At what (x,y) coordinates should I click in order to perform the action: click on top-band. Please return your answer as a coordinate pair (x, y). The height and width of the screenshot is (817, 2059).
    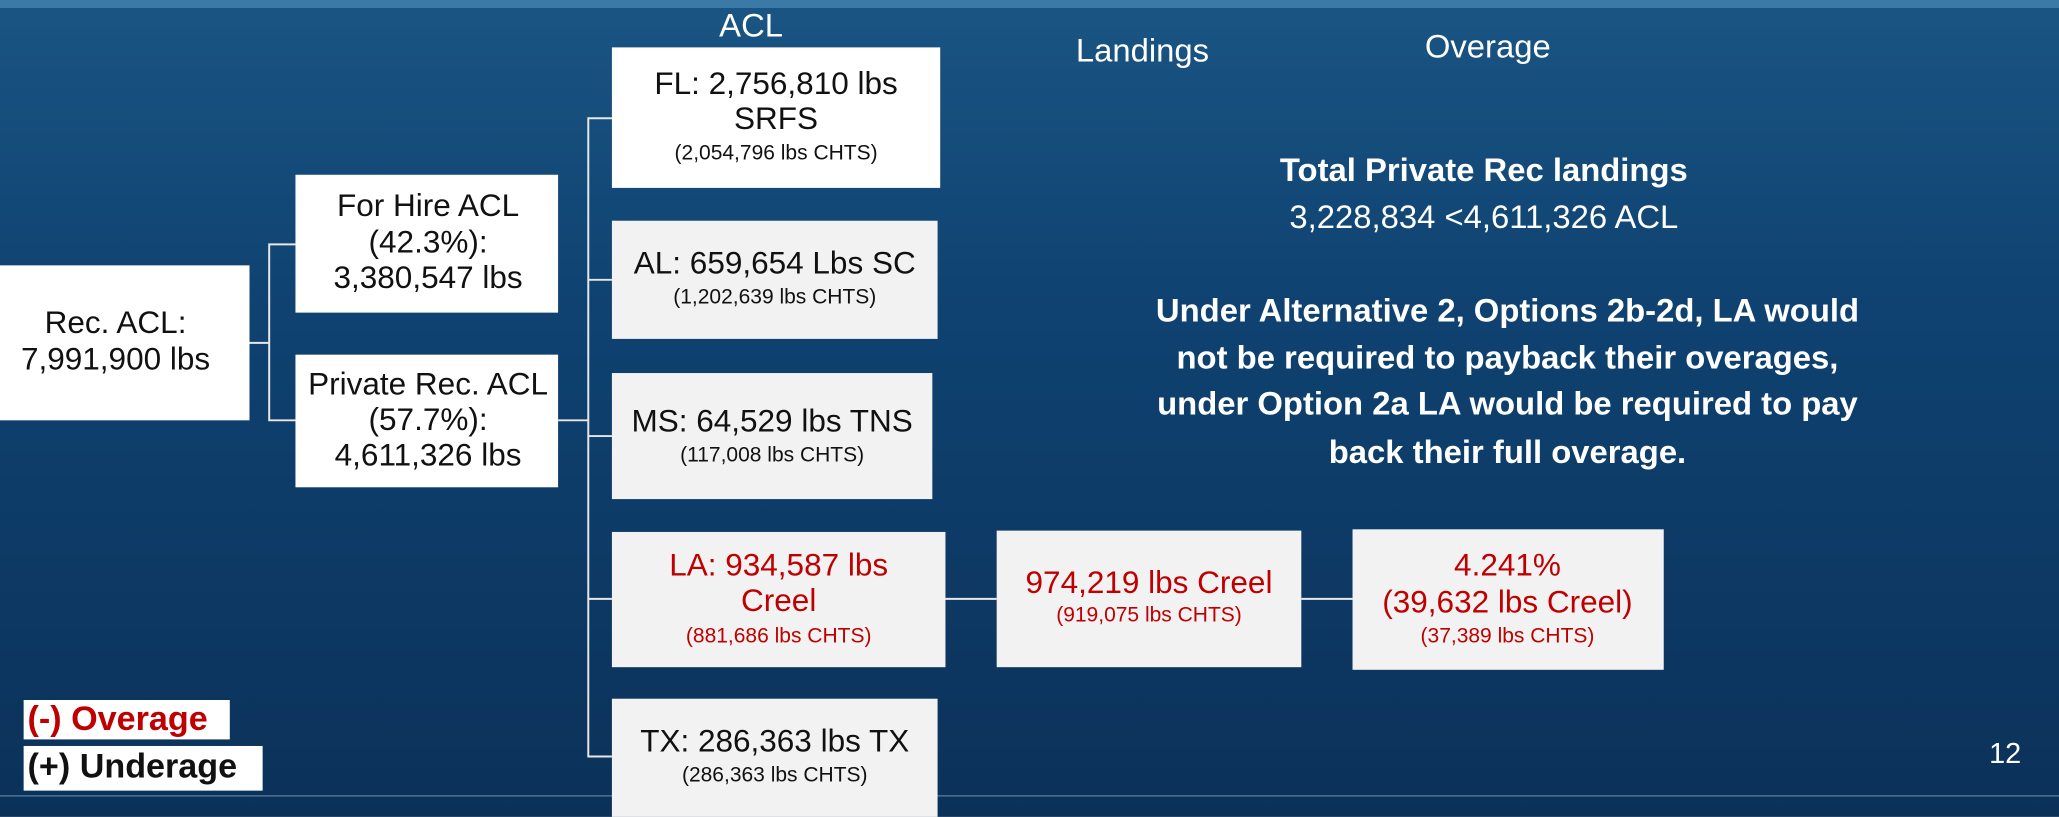
    Looking at the image, I should click on (1029, 4).